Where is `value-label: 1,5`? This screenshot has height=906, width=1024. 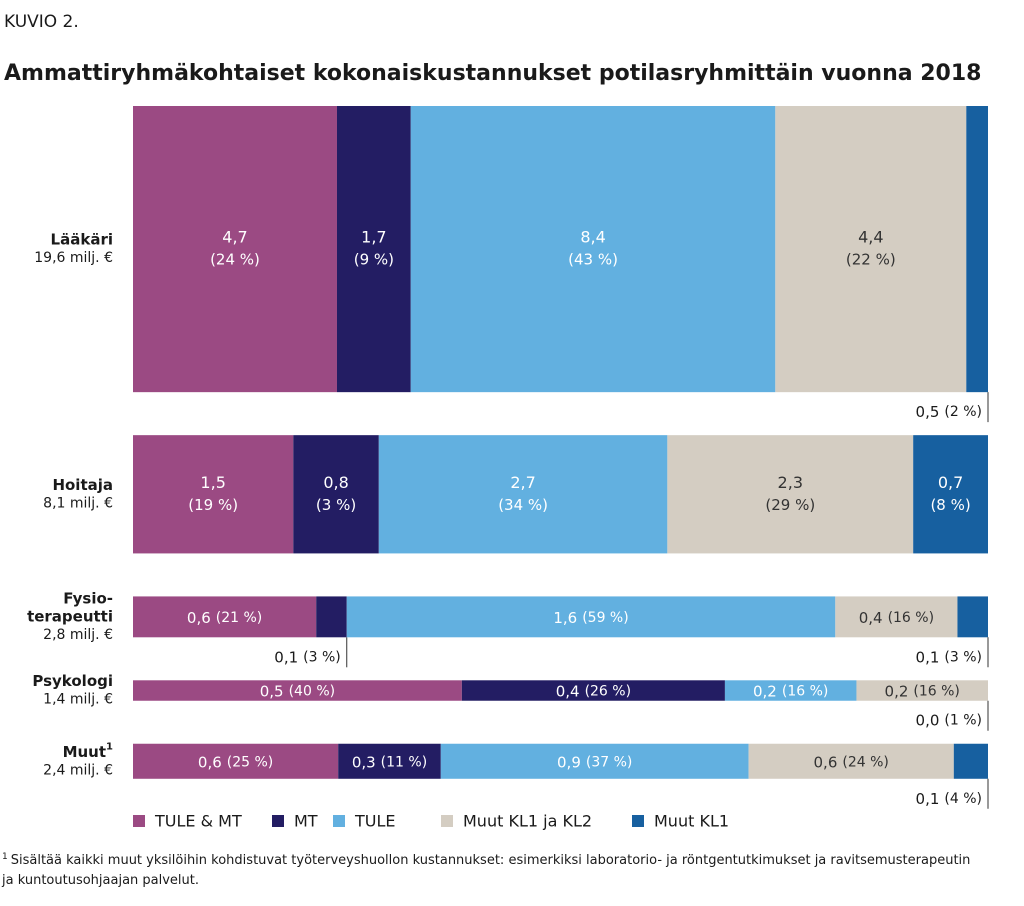
value-label: 1,5 is located at coordinates (212, 482).